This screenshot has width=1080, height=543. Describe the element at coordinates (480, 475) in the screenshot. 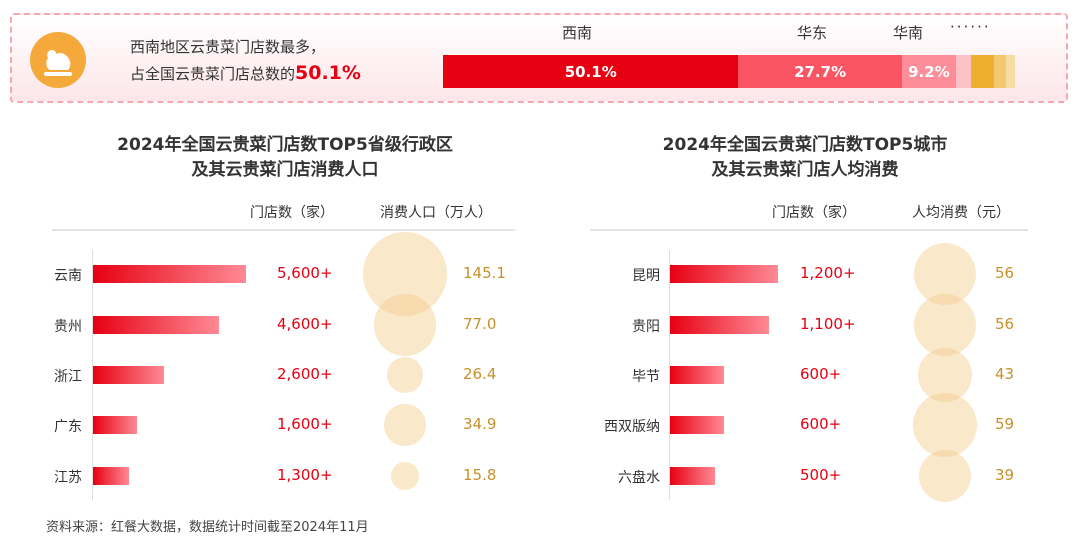

I see `value-label: 15.8` at that location.